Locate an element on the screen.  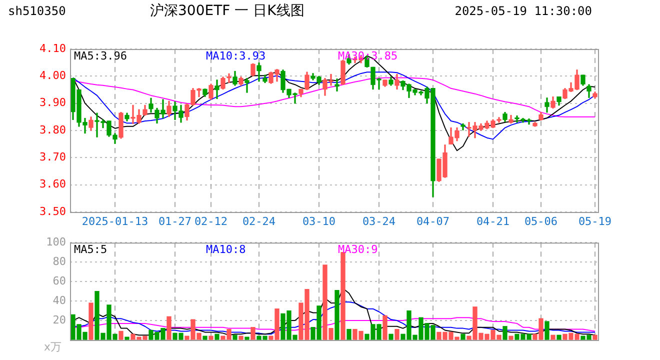
y-tick-label: 3.80 is located at coordinates (53, 129).